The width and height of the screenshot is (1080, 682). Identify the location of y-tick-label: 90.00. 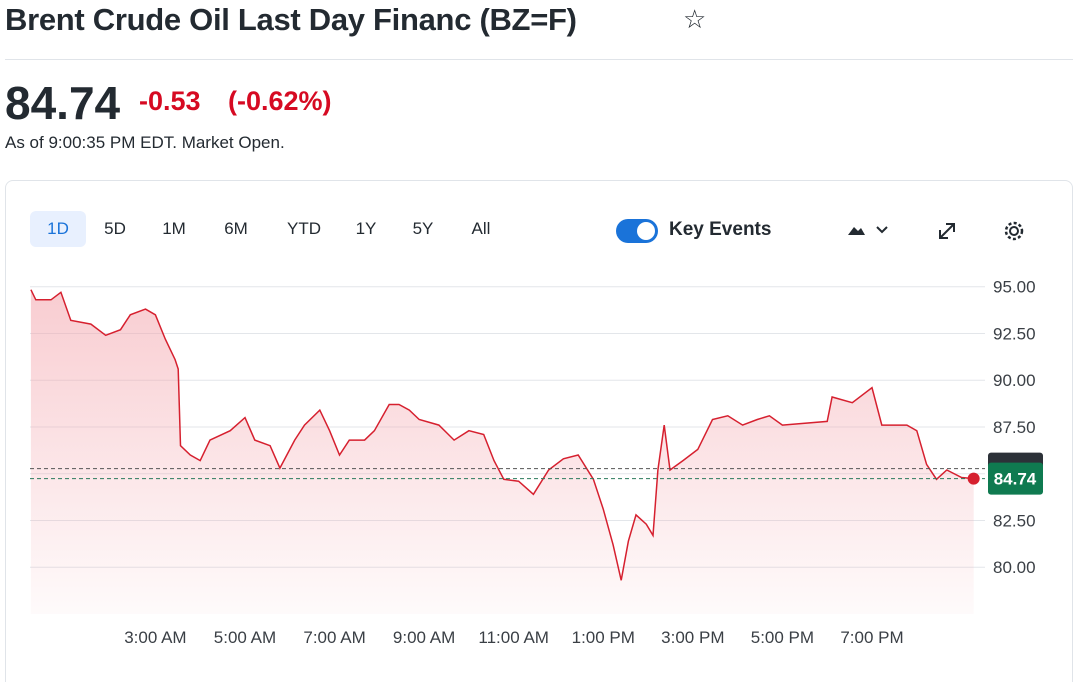
(1014, 380).